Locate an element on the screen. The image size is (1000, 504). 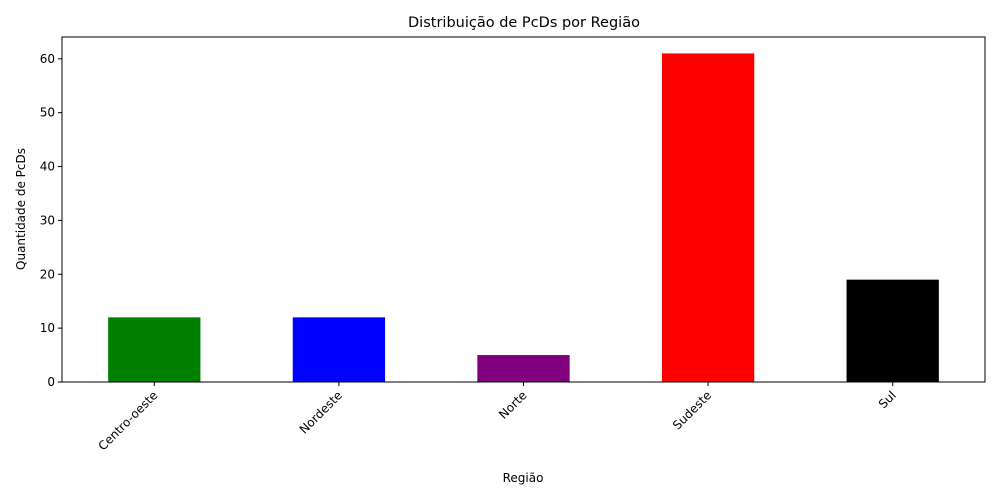
x-tick-label: Sul is located at coordinates (887, 399).